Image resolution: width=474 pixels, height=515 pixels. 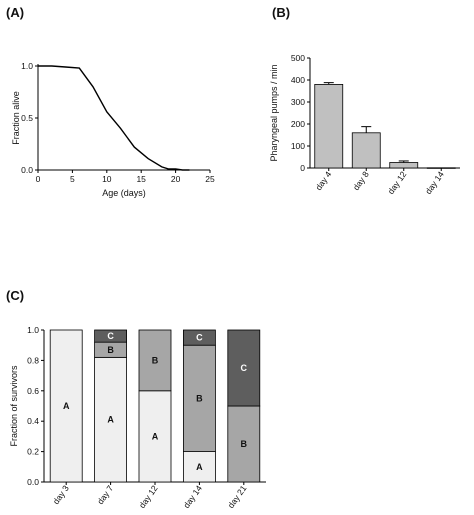 What do you see at coordinates (210, 179) in the screenshot?
I see `x-tick-label: 25` at bounding box center [210, 179].